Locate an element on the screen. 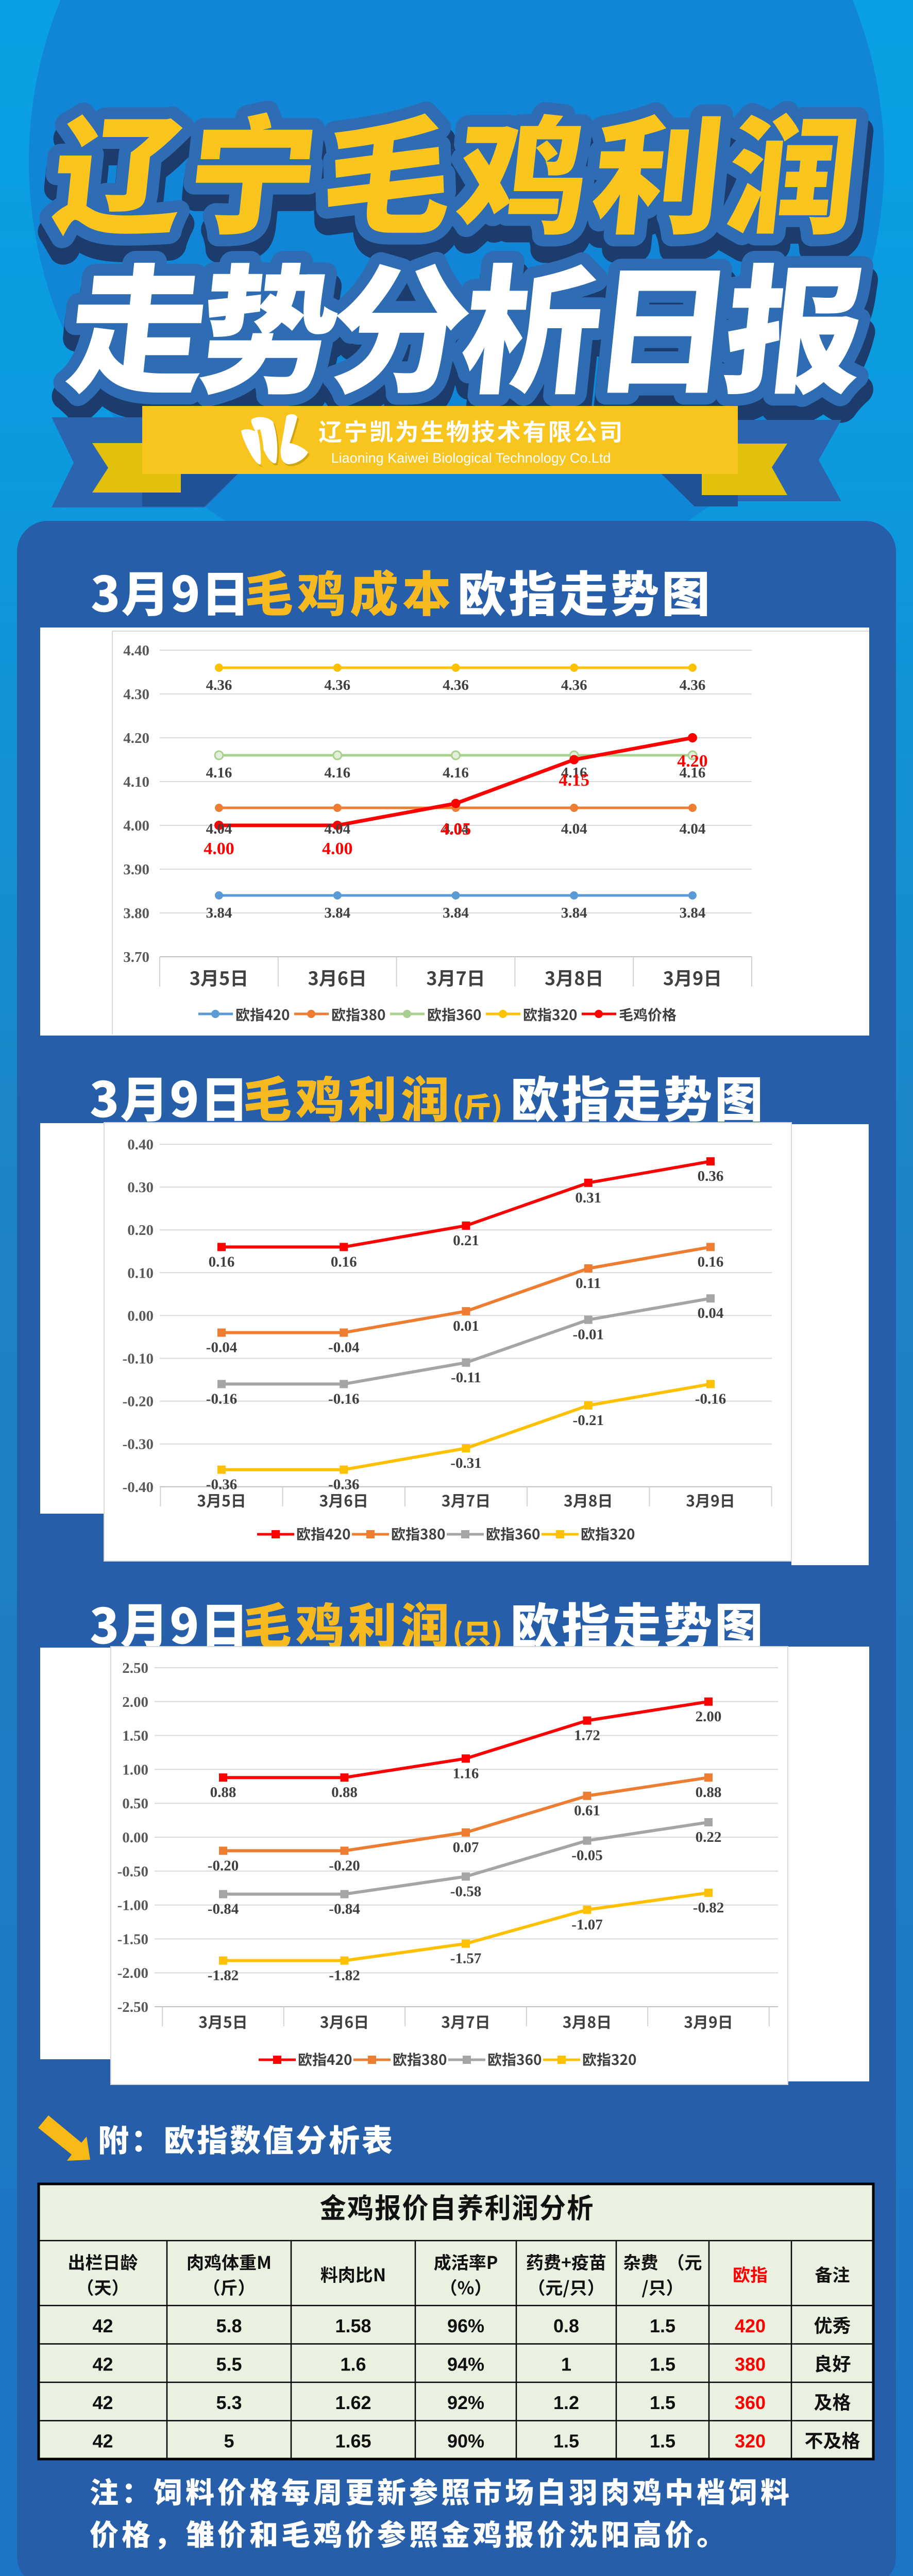  svg-text: 0.01 is located at coordinates (466, 1326).